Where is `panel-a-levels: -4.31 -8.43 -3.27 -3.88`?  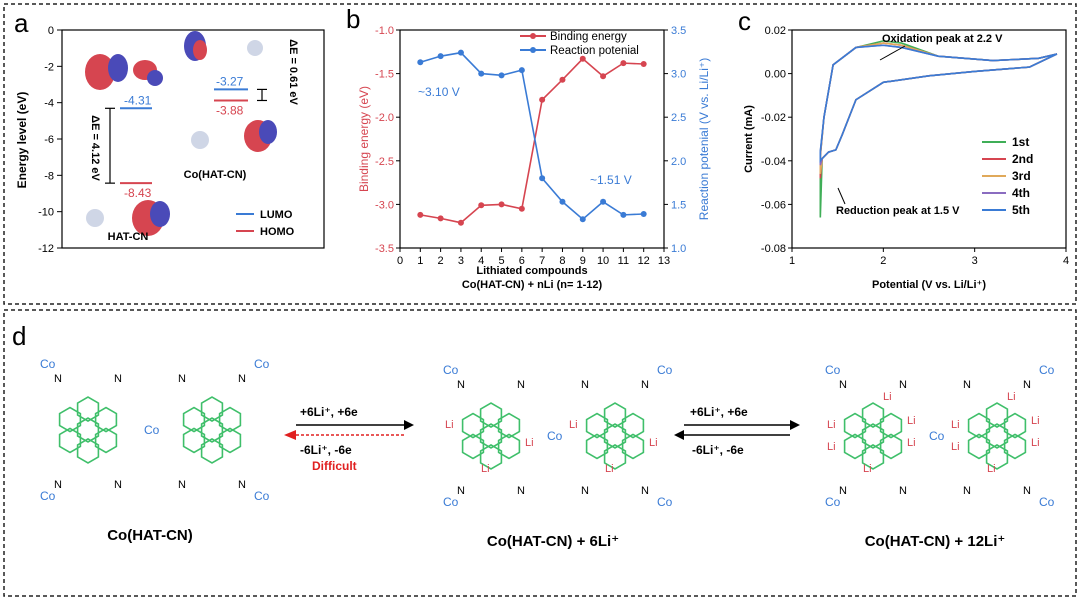
panel-a-levels: -4.31 -8.43 -3.27 -3.88 is located at coordinates (186, 137).